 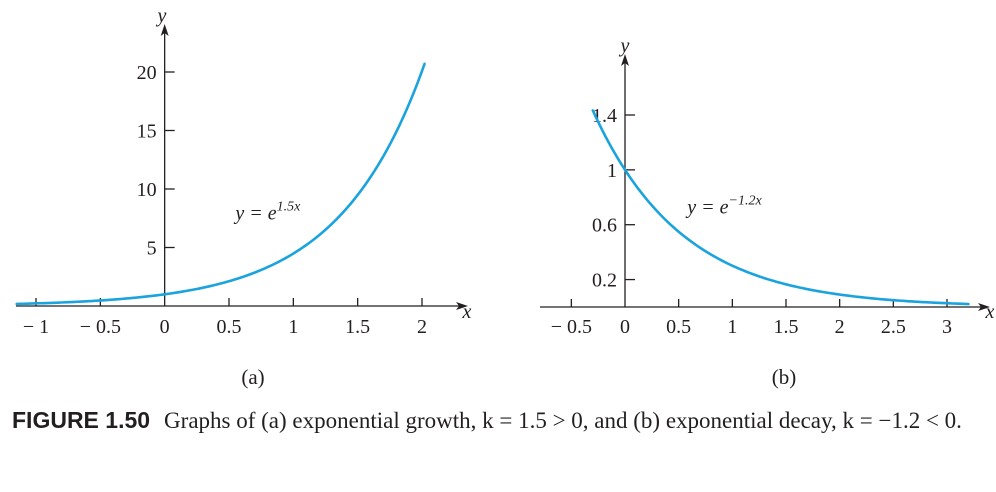 What do you see at coordinates (893, 327) in the screenshot?
I see `x-tick-label: 2.5` at bounding box center [893, 327].